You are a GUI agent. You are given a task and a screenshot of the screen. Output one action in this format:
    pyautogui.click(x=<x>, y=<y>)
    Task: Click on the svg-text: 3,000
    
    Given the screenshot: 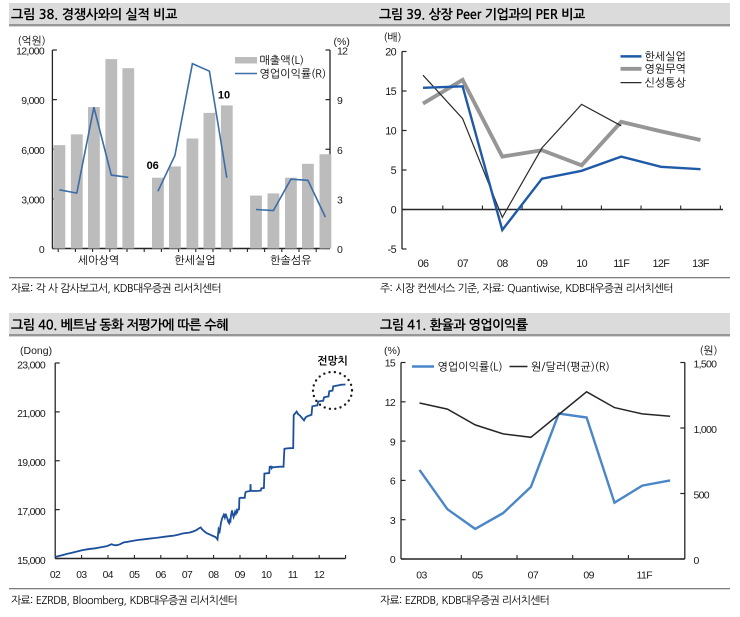 What is the action you would take?
    pyautogui.click(x=33, y=200)
    